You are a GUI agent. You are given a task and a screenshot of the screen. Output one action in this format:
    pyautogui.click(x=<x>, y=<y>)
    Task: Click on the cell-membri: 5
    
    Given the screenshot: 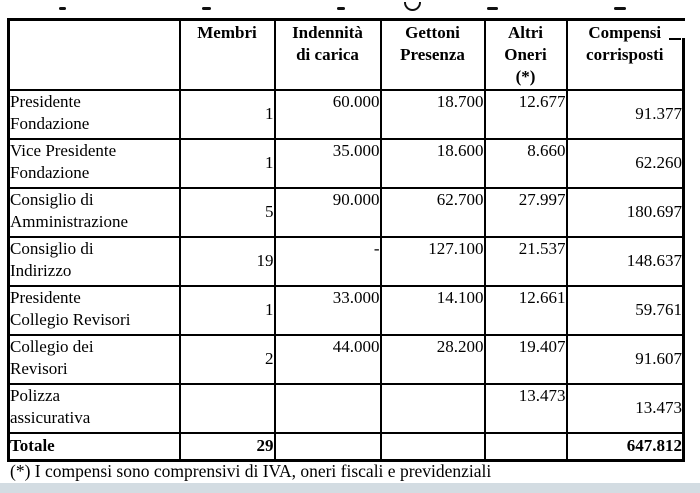 What is the action you would take?
    pyautogui.click(x=227, y=212)
    